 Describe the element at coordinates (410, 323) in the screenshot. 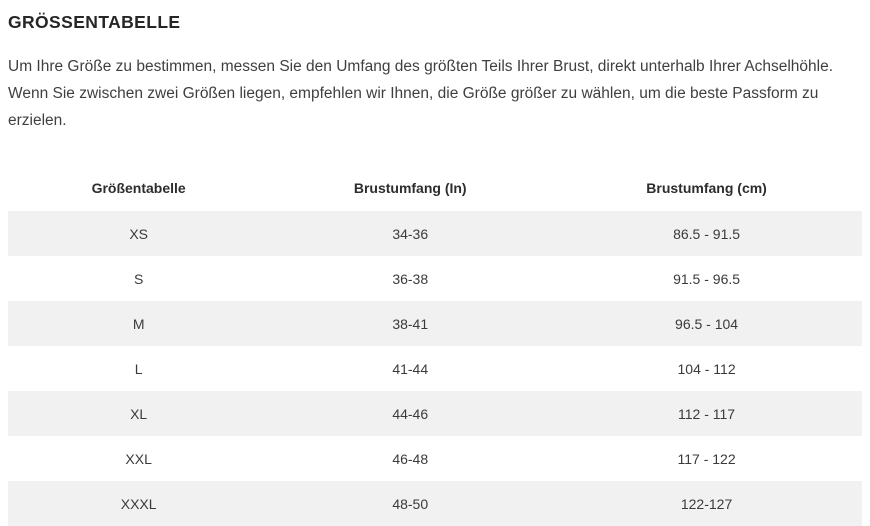

I see `cell-chest-inches: 38-41` at that location.